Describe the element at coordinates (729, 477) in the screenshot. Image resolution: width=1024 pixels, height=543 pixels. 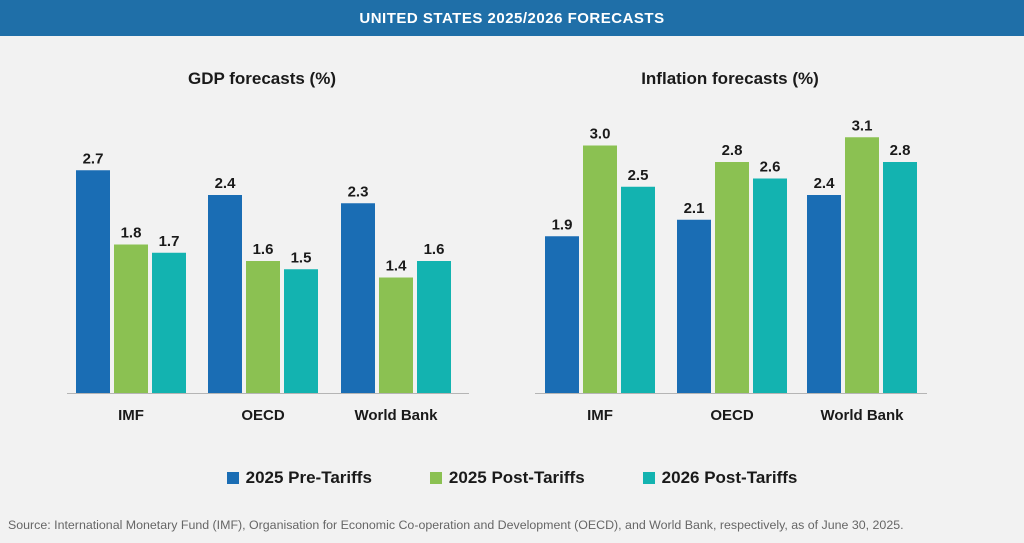
I see `legend-label-post-2026: 2026 Post-Tariffs` at that location.